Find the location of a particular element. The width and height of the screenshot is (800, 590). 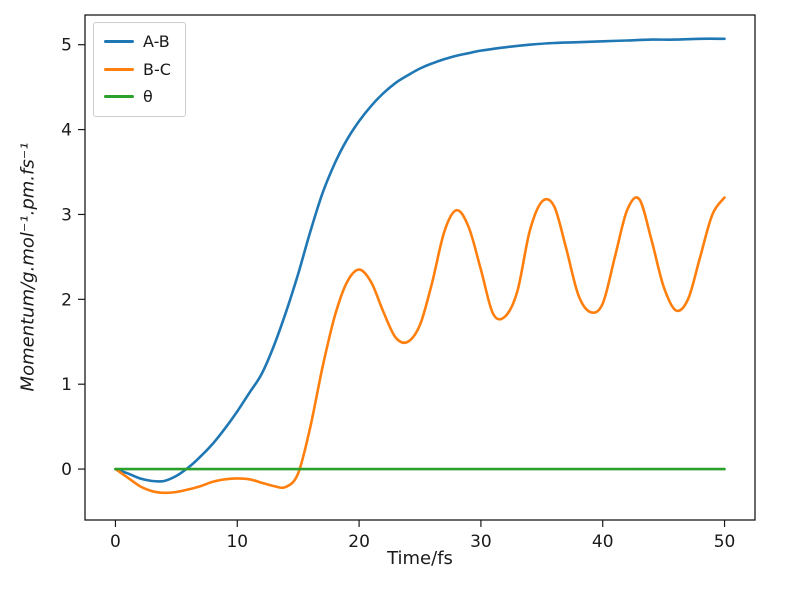

legend-item: B-C is located at coordinates (137, 69).